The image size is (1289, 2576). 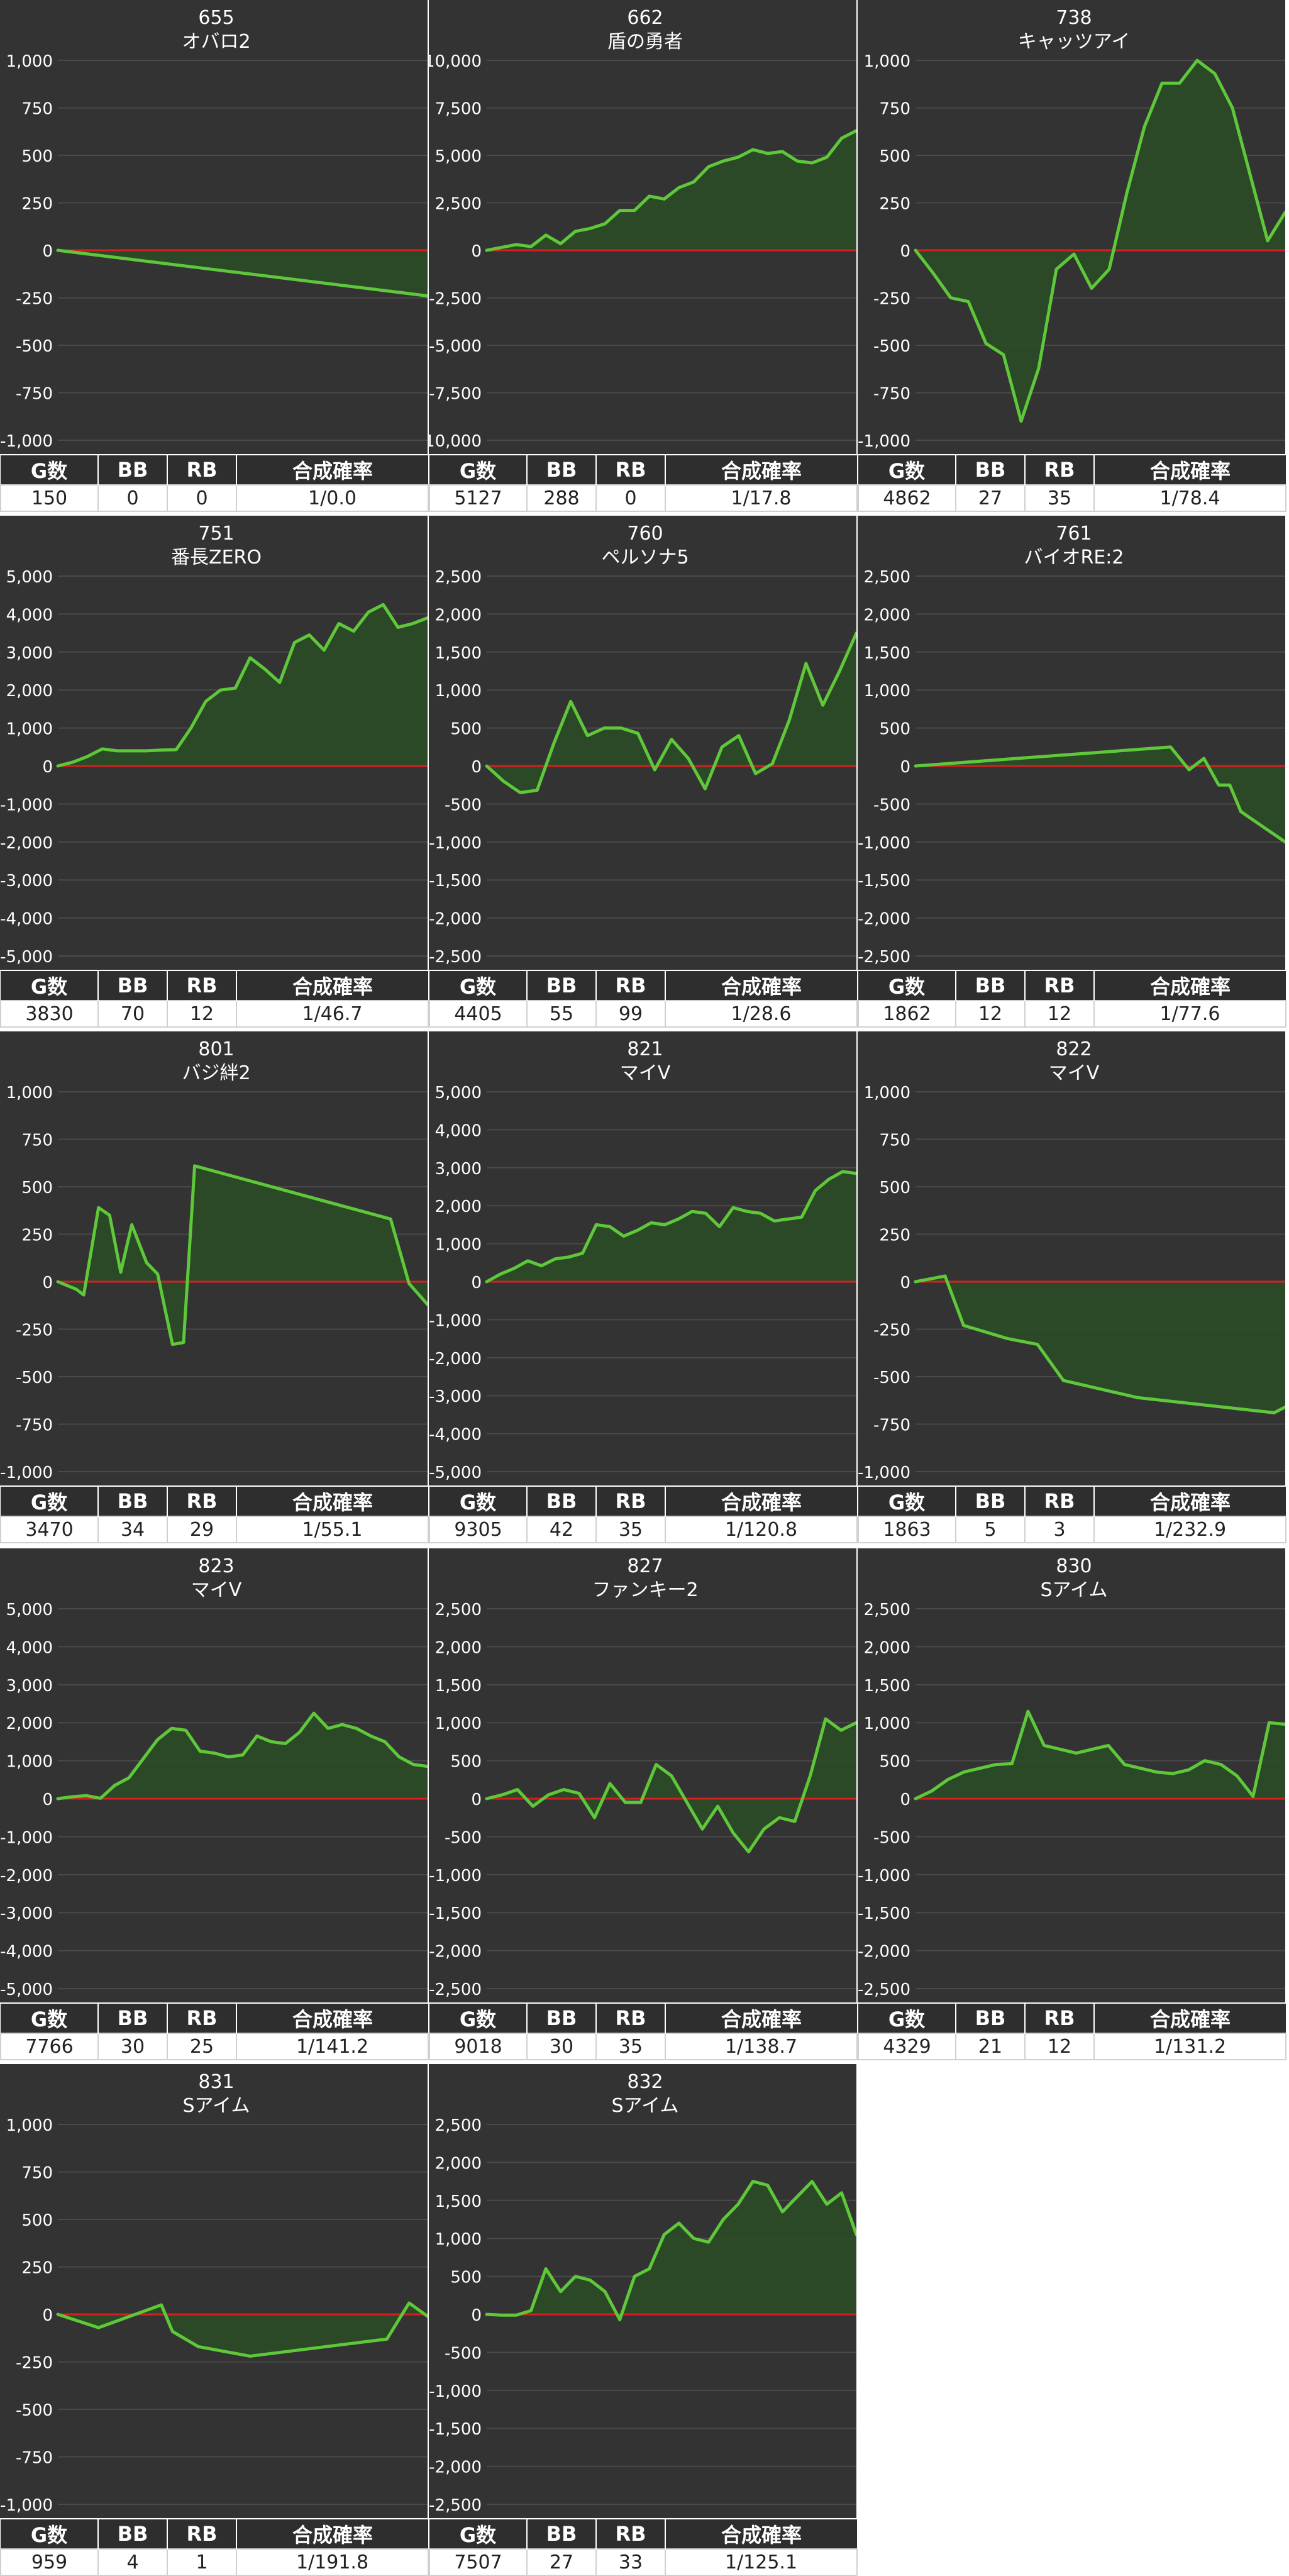 I want to click on stats-value-row: 4405 55 99 1/28.6, so click(x=643, y=1014).